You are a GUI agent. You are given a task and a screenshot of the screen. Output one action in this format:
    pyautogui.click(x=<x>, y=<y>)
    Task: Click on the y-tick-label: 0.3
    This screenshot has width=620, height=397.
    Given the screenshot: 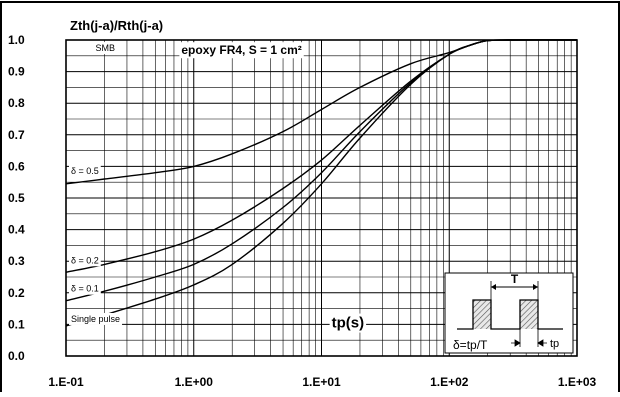 What is the action you would take?
    pyautogui.click(x=16, y=261)
    